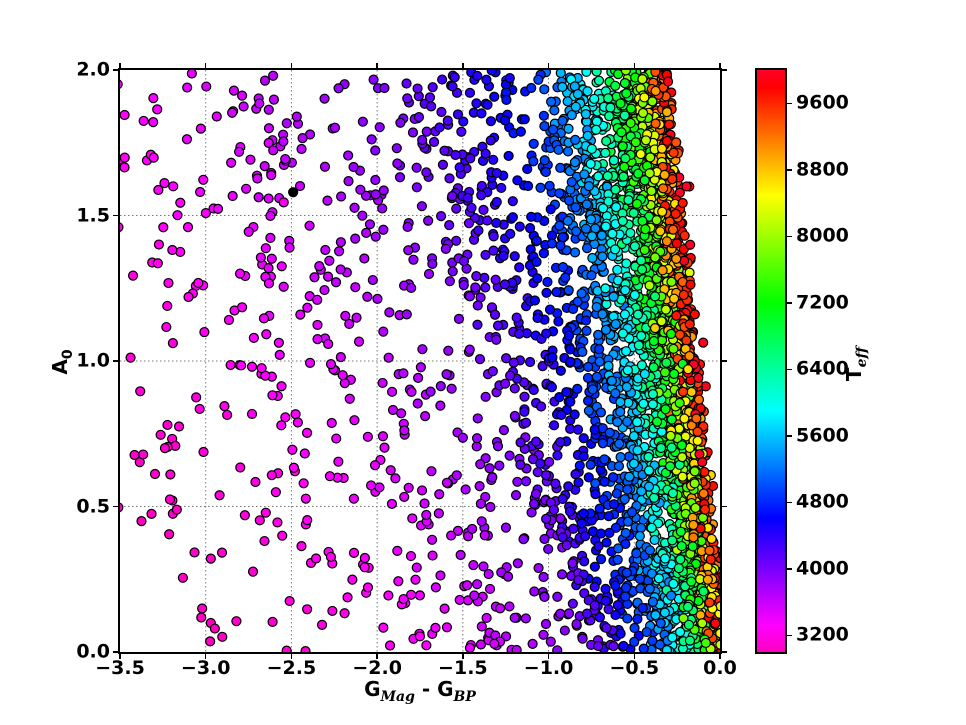 This screenshot has height=725, width=966. What do you see at coordinates (822, 235) in the screenshot?
I see `colorbar-tick-label: 8000` at bounding box center [822, 235].